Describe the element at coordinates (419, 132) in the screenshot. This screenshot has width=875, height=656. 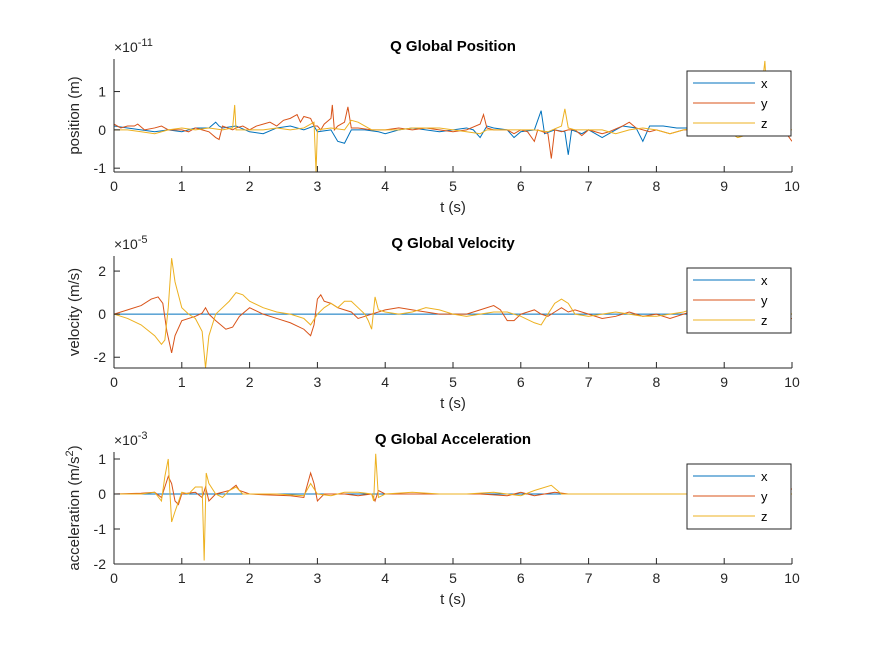
I see `series-line-x` at that location.